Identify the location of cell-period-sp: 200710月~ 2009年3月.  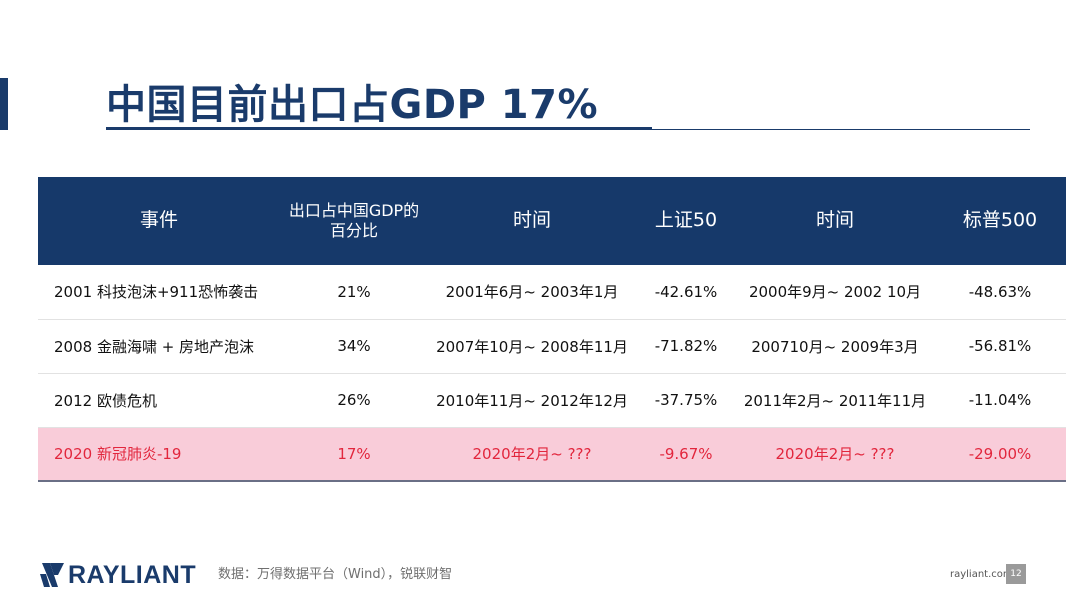
(835, 346).